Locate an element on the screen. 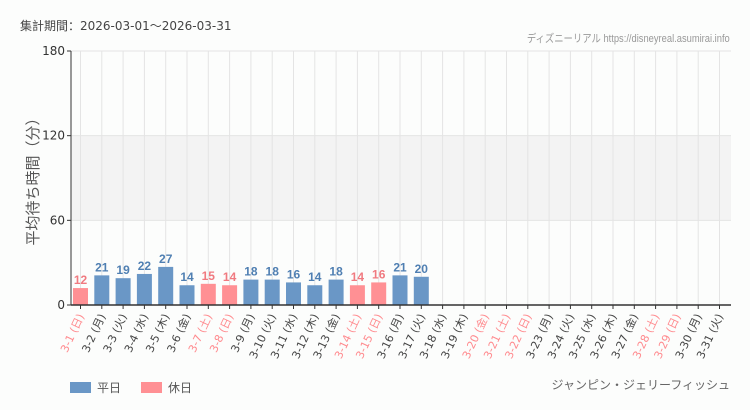 The height and width of the screenshot is (410, 750). legend-weekday: 平日 is located at coordinates (95, 387).